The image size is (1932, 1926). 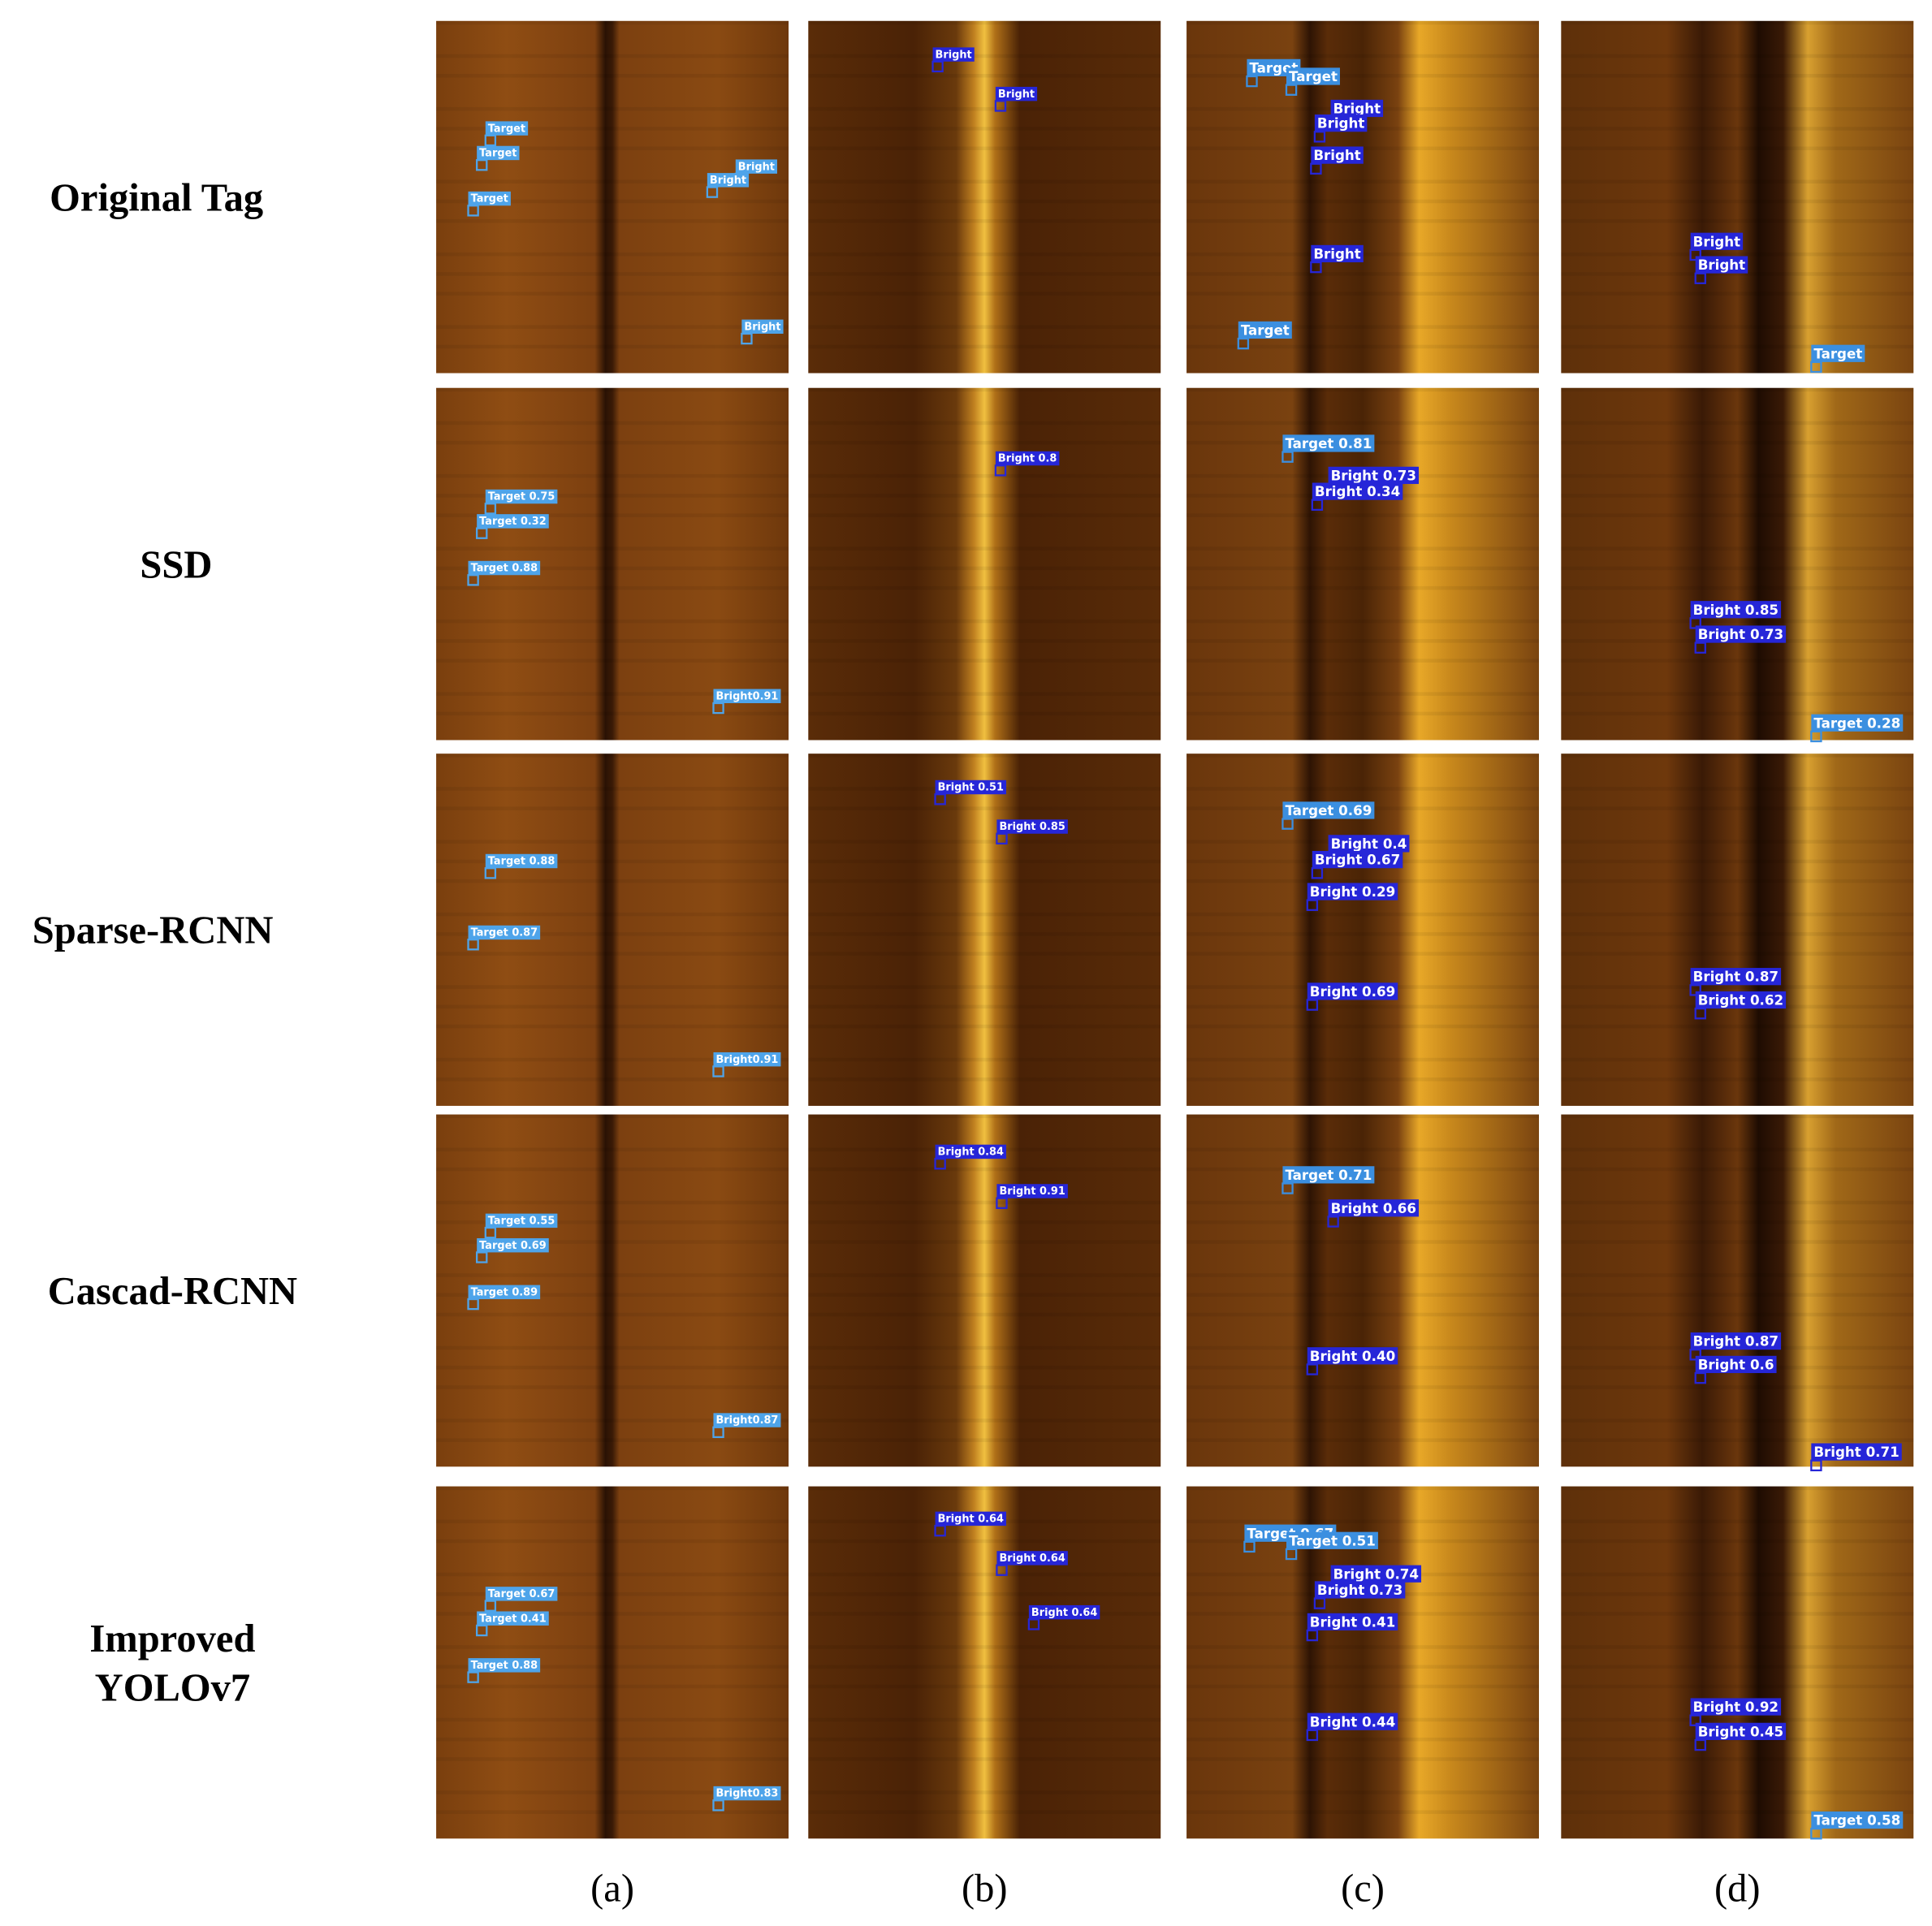 I want to click on sonar-image: Bright Bright, so click(x=985, y=197).